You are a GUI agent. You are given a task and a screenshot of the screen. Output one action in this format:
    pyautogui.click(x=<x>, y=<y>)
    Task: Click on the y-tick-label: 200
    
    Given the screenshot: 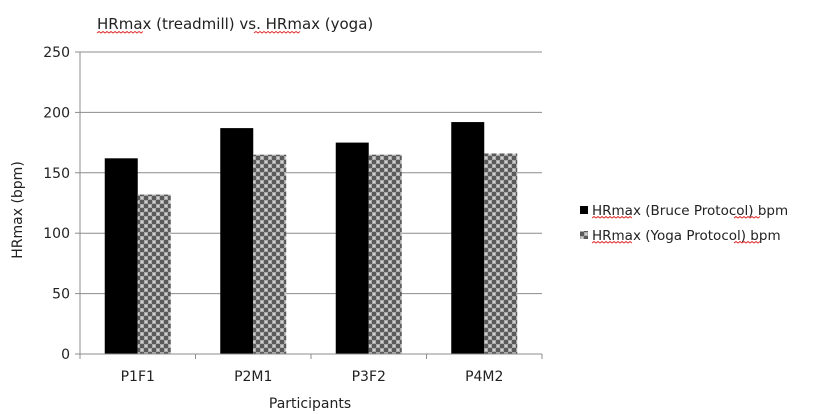 What is the action you would take?
    pyautogui.click(x=56, y=113)
    